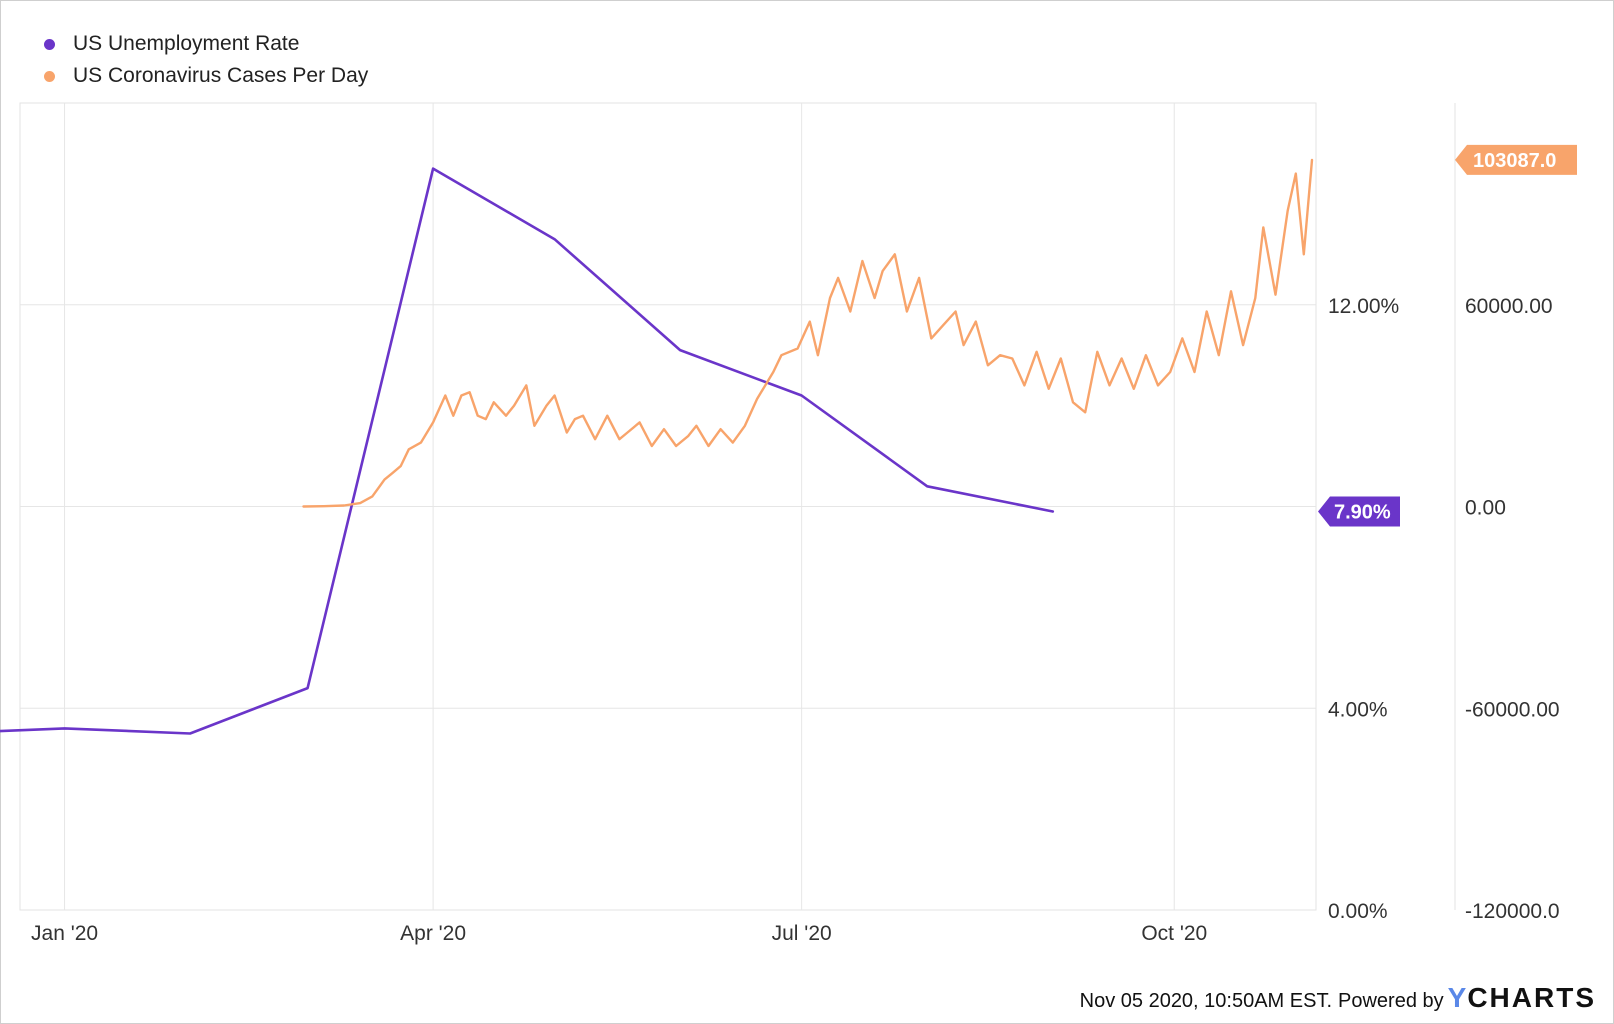 The width and height of the screenshot is (1614, 1024). What do you see at coordinates (1206, 1001) in the screenshot?
I see `timestamp: Nov 05 2020, 10:50AM EST.` at bounding box center [1206, 1001].